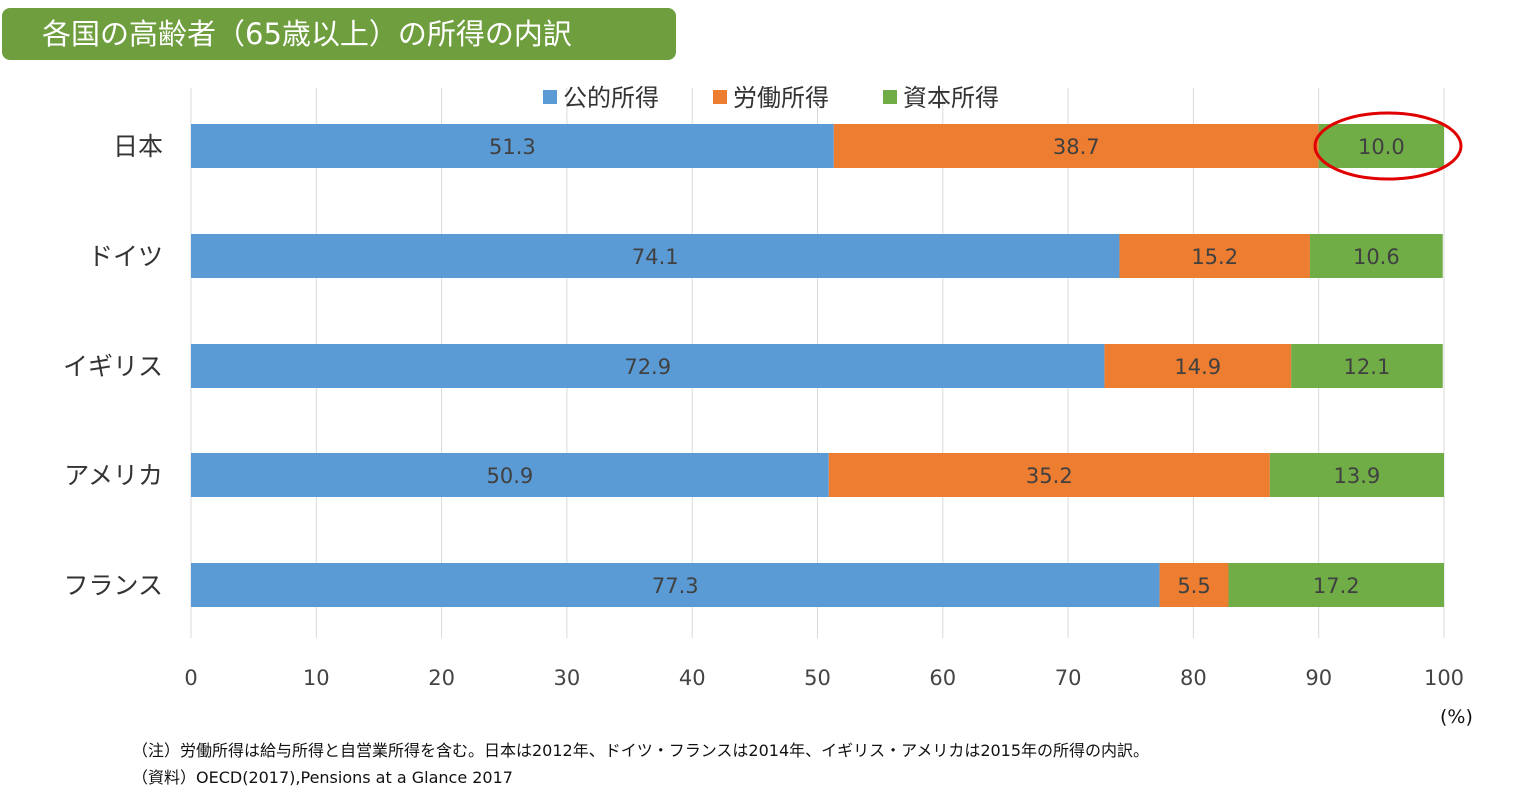 The width and height of the screenshot is (1537, 809). I want to click on data-label: 15.2, so click(1214, 257).